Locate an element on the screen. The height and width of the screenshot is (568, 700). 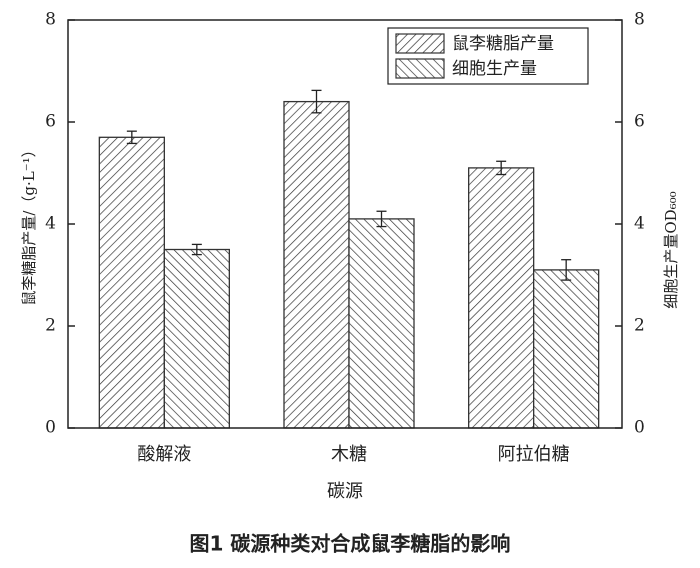
y-axis-label: 鼠李糖脂产量/（g·L⁻¹） is located at coordinates (29, 223).